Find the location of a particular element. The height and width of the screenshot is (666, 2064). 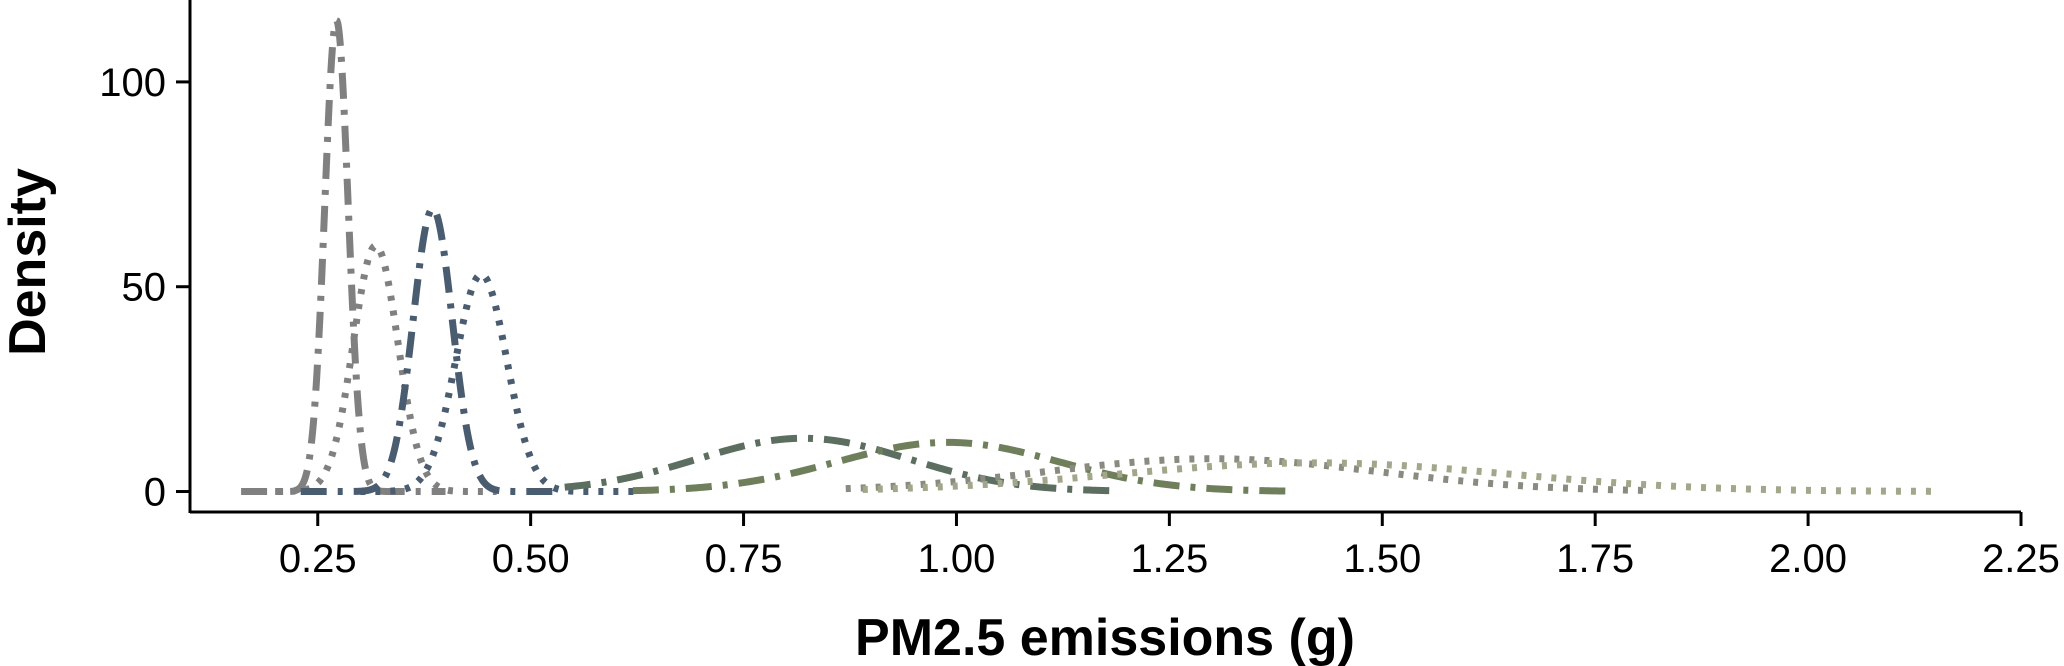

y-axis-ticks: 0 50 100 is located at coordinates (144, 288).